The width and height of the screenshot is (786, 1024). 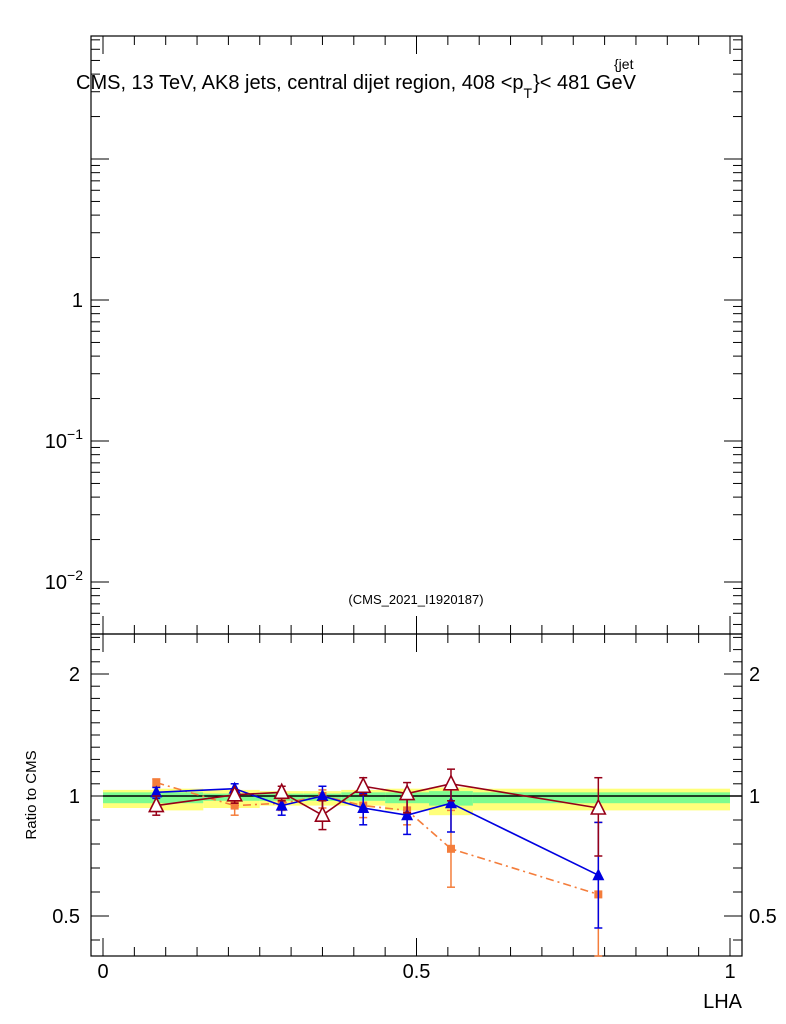 What do you see at coordinates (75, 575) in the screenshot?
I see `tick-label-exponent: −2` at bounding box center [75, 575].